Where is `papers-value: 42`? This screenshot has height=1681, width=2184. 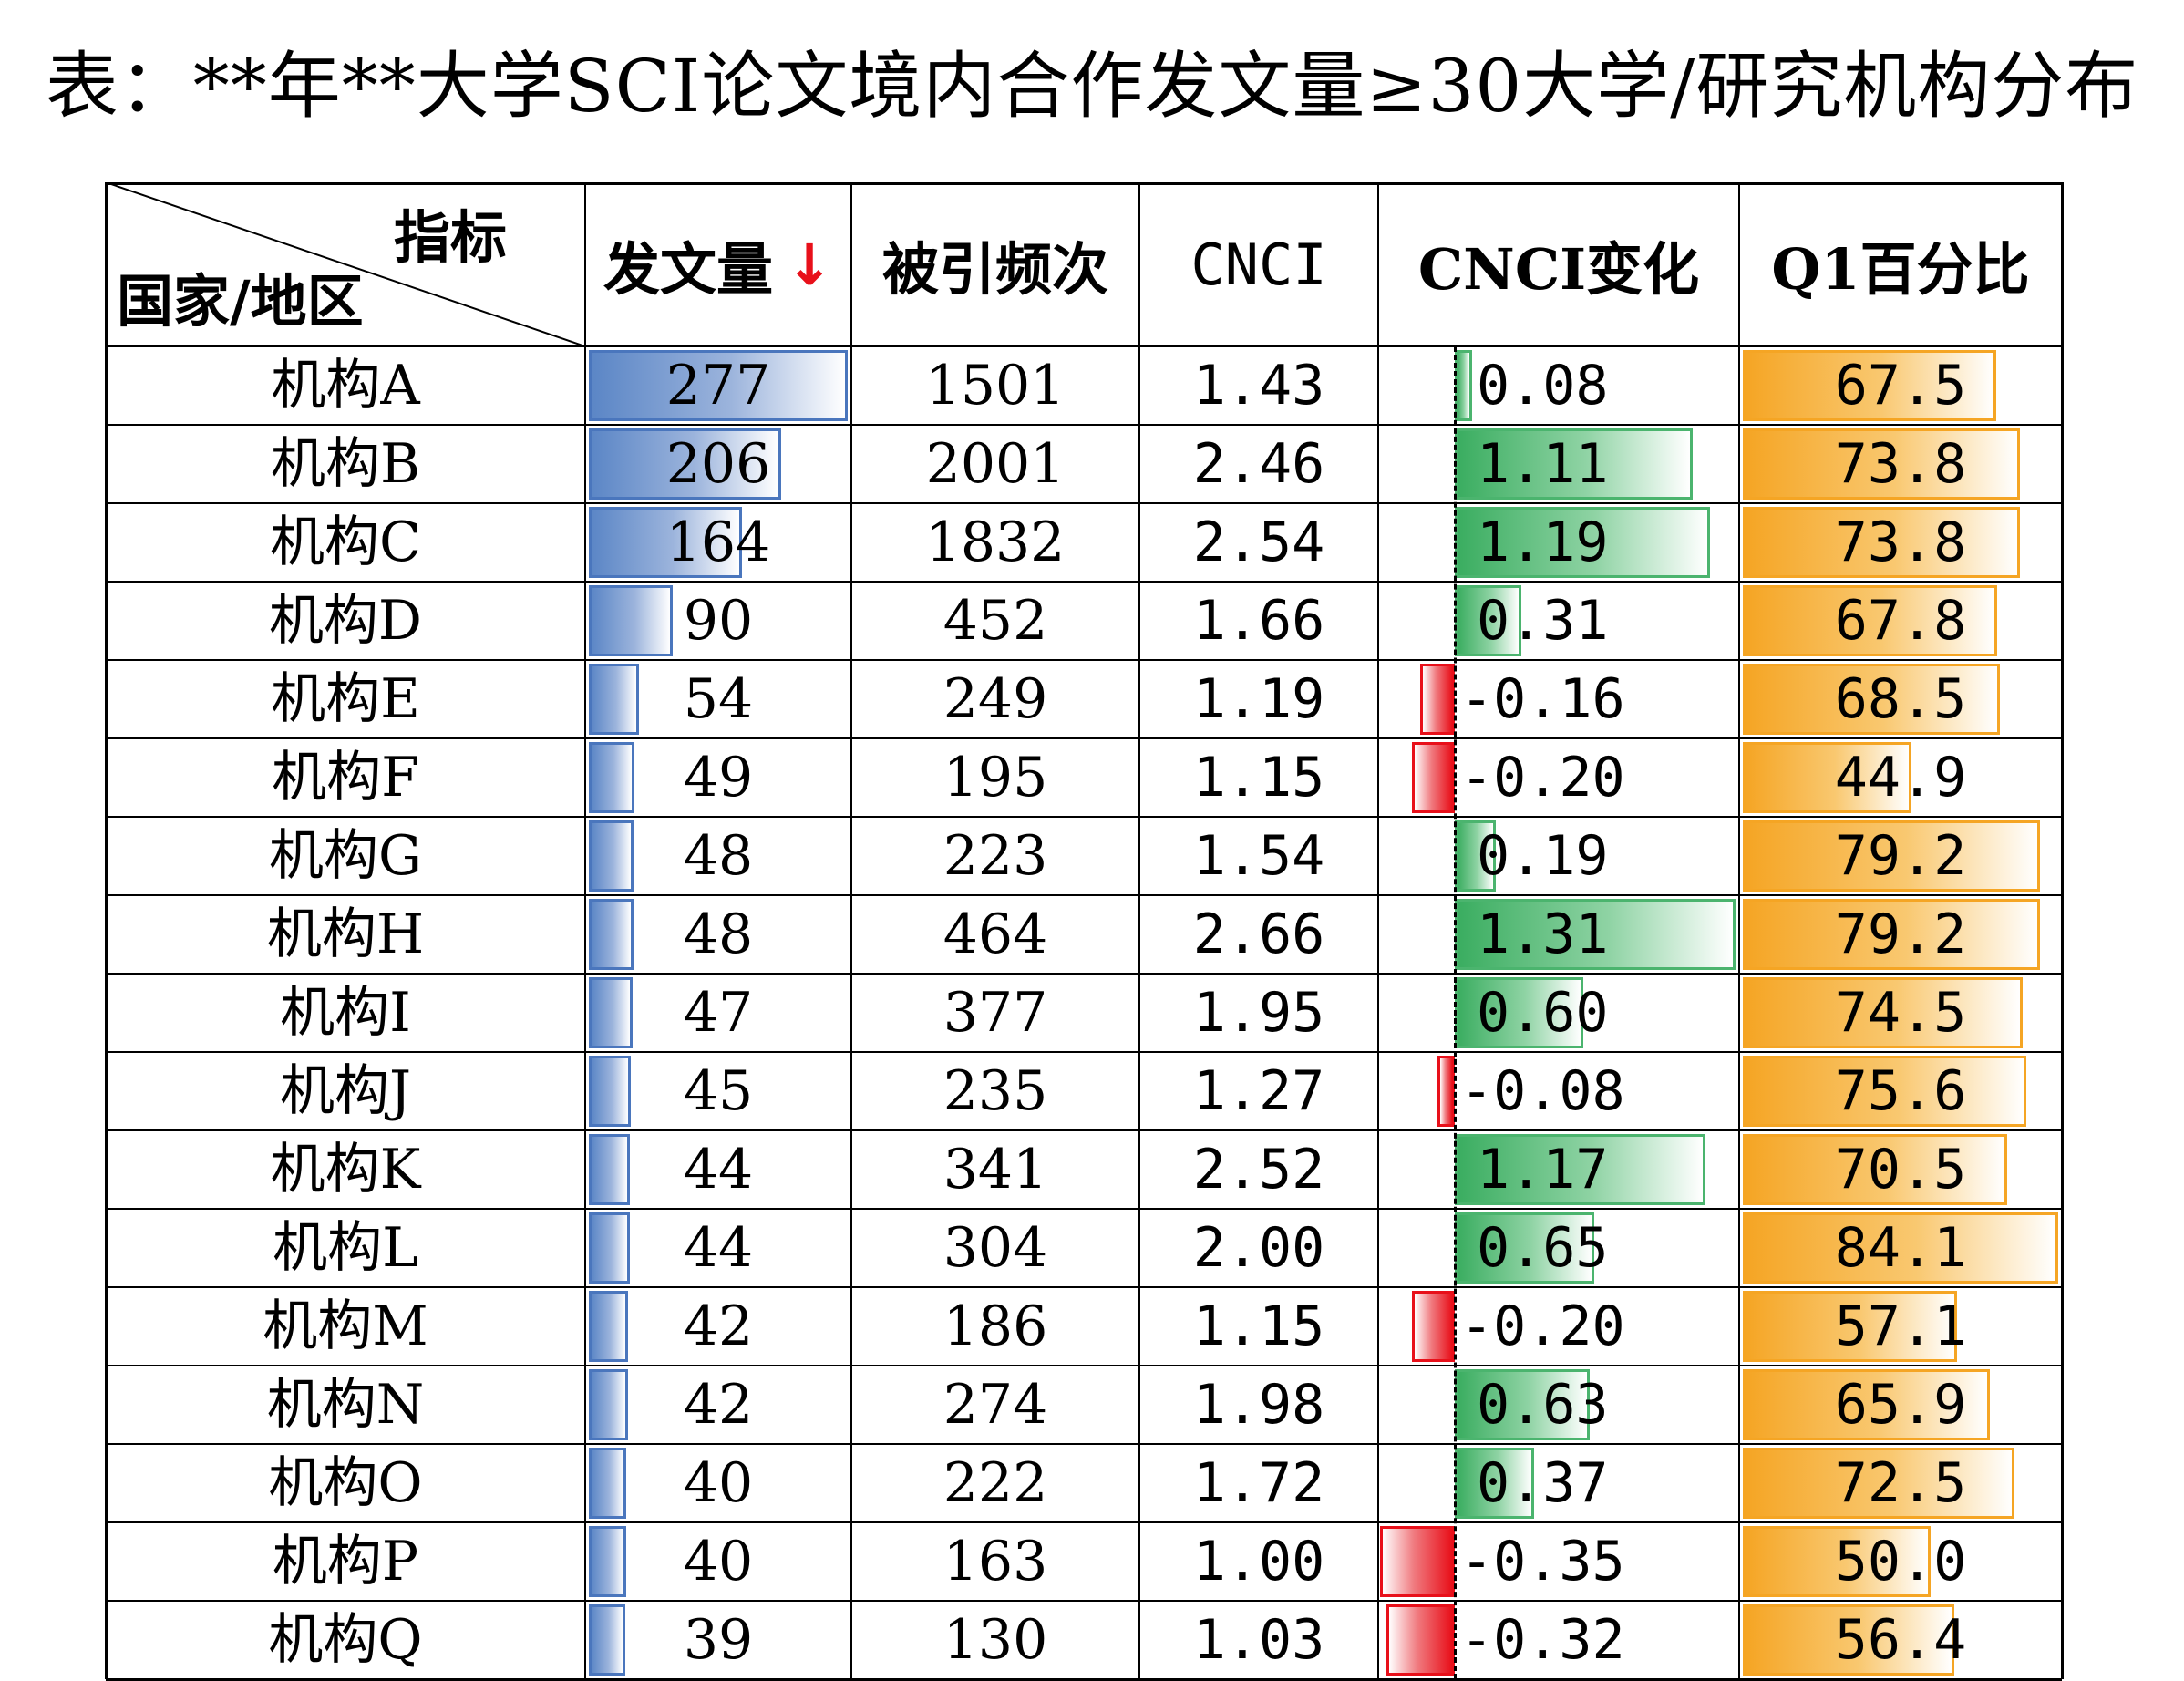 papers-value: 42 is located at coordinates (719, 1326).